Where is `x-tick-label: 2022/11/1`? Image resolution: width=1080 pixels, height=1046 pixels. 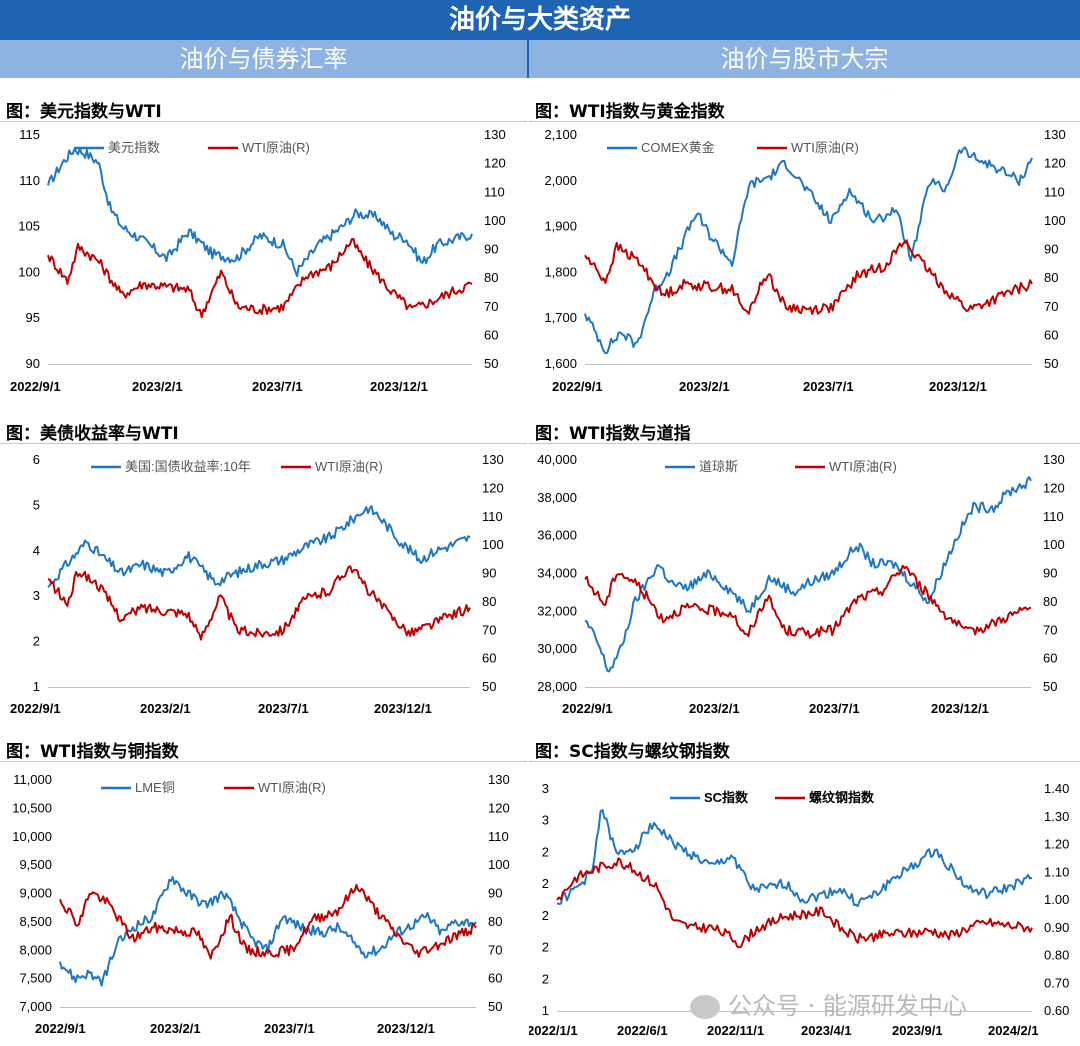 x-tick-label: 2022/11/1 is located at coordinates (735, 1030).